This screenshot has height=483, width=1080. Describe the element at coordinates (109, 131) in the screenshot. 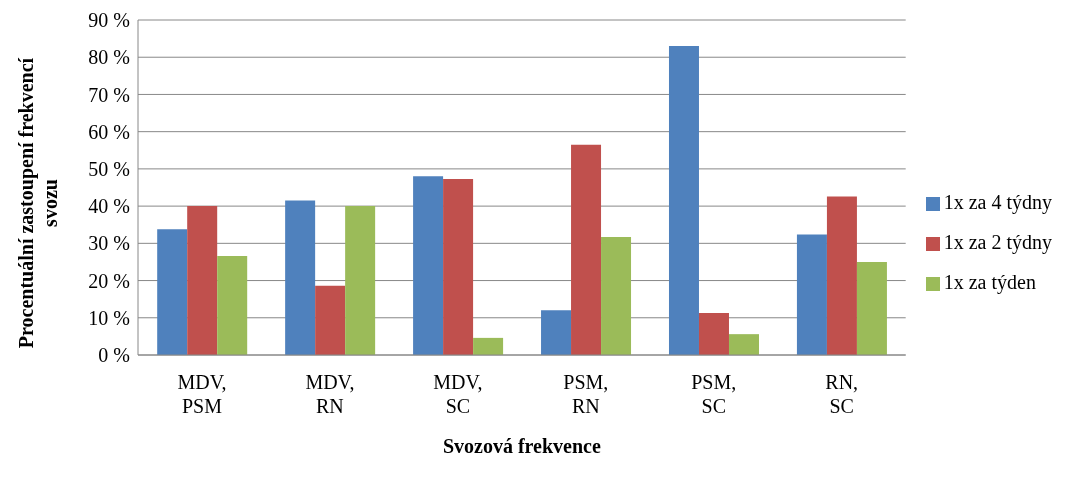

I see `y-tick-label: 60 %` at that location.